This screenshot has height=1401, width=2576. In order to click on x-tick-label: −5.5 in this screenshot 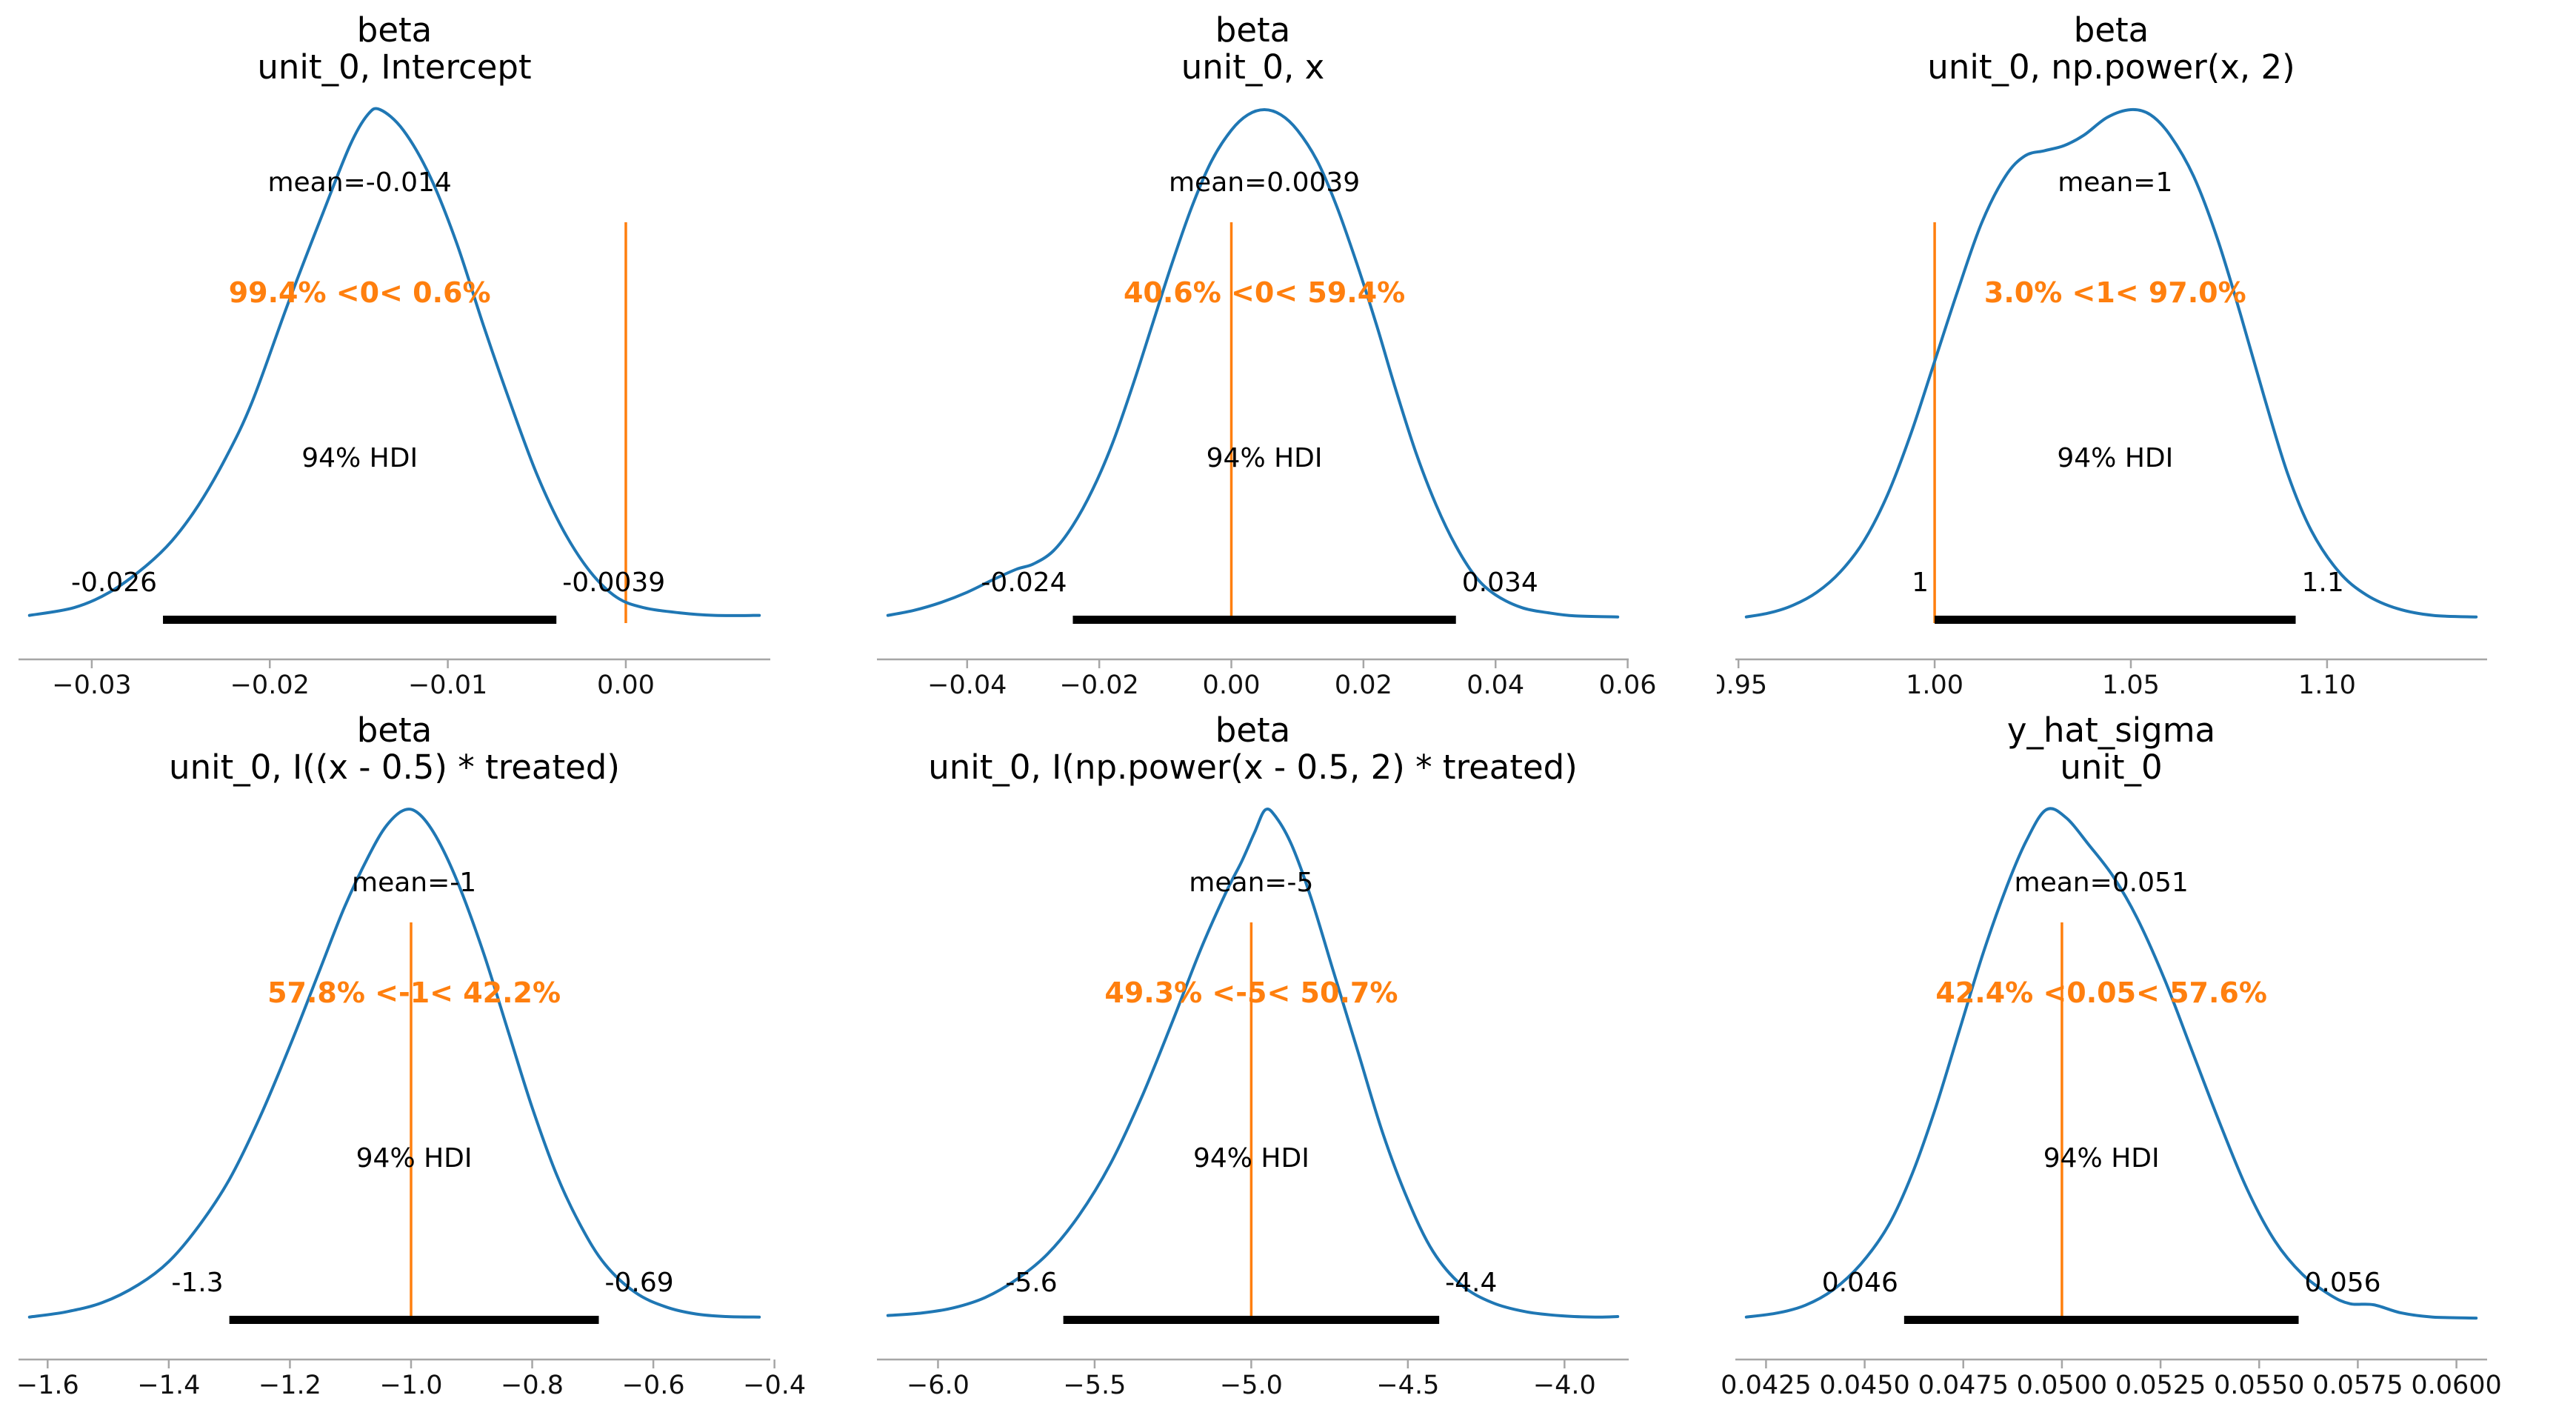, I will do `click(1094, 1385)`.